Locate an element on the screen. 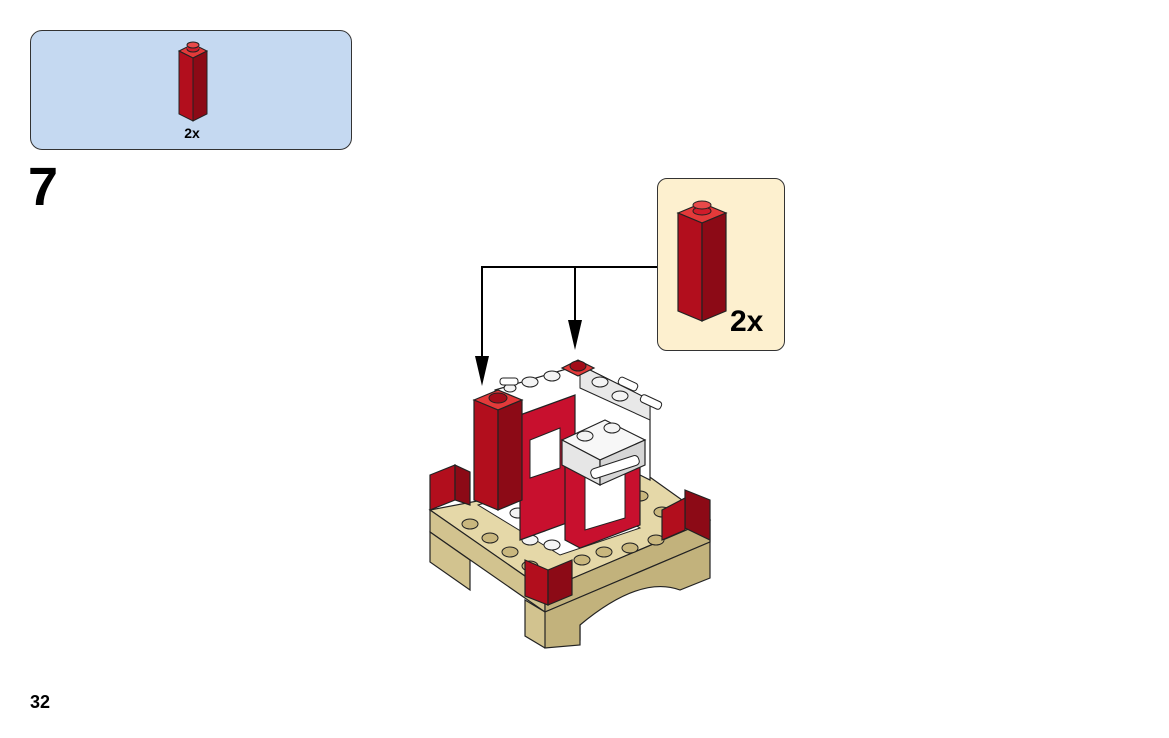 The height and width of the screenshot is (738, 1169). placed-red-brick-left is located at coordinates (498, 450).